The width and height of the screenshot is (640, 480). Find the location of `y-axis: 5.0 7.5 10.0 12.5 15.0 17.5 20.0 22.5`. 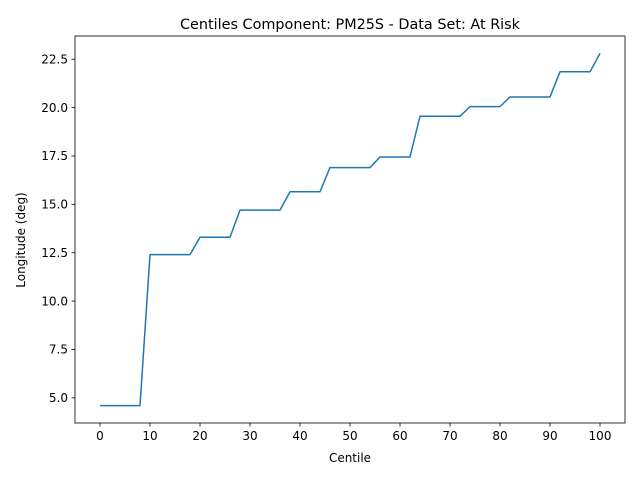

y-axis: 5.0 7.5 10.0 12.5 15.0 17.5 20.0 22.5 is located at coordinates (58, 228).